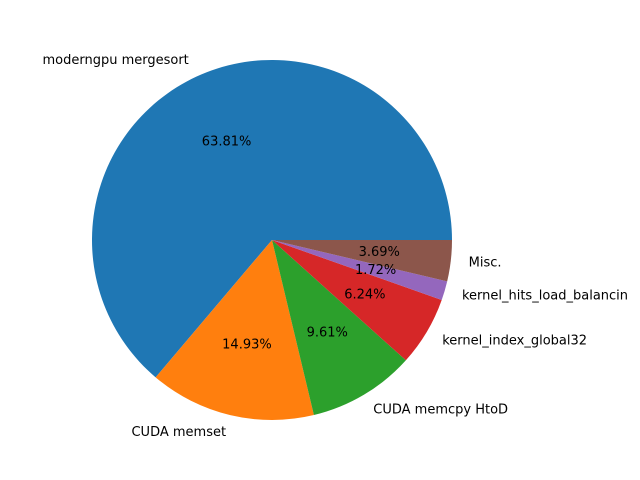 This screenshot has width=640, height=480. Describe the element at coordinates (115, 60) in the screenshot. I see `pie-category-label-0: moderngpu mergesort` at that location.